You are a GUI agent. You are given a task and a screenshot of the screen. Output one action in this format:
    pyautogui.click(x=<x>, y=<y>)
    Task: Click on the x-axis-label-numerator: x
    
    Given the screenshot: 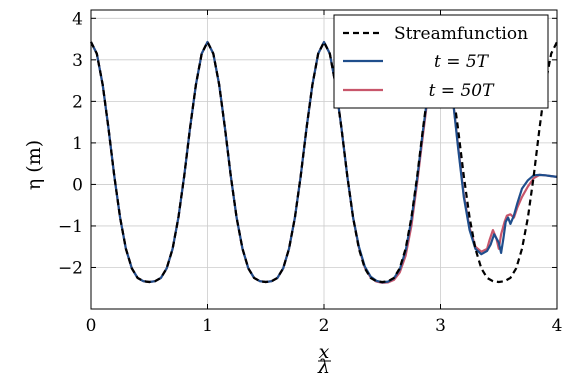 What is the action you would take?
    pyautogui.click(x=324, y=352)
    